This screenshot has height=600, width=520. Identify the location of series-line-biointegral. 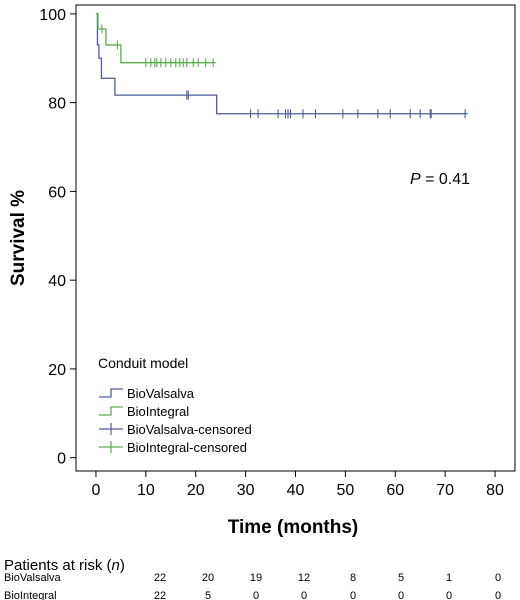
(155, 38).